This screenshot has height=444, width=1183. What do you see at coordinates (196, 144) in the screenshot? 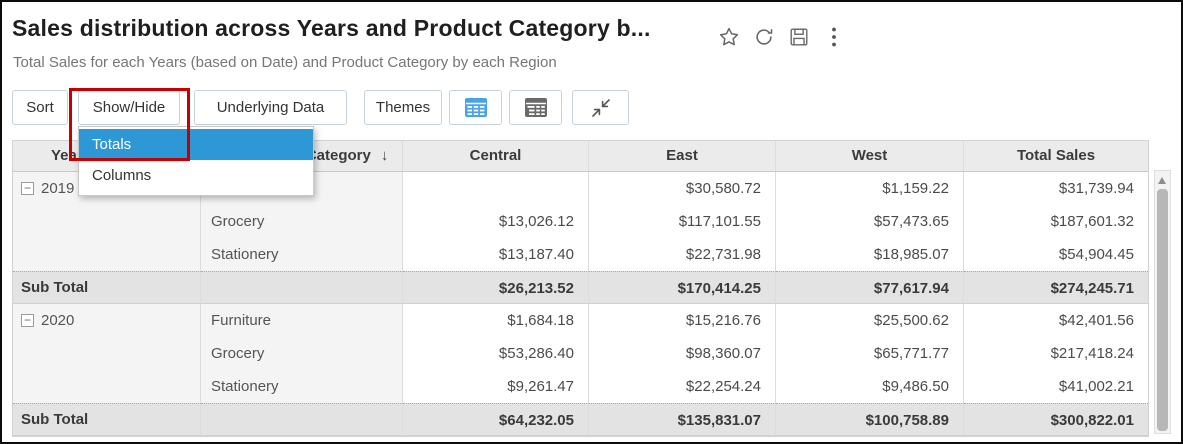
I see `menu-item-totals: Totals` at bounding box center [196, 144].